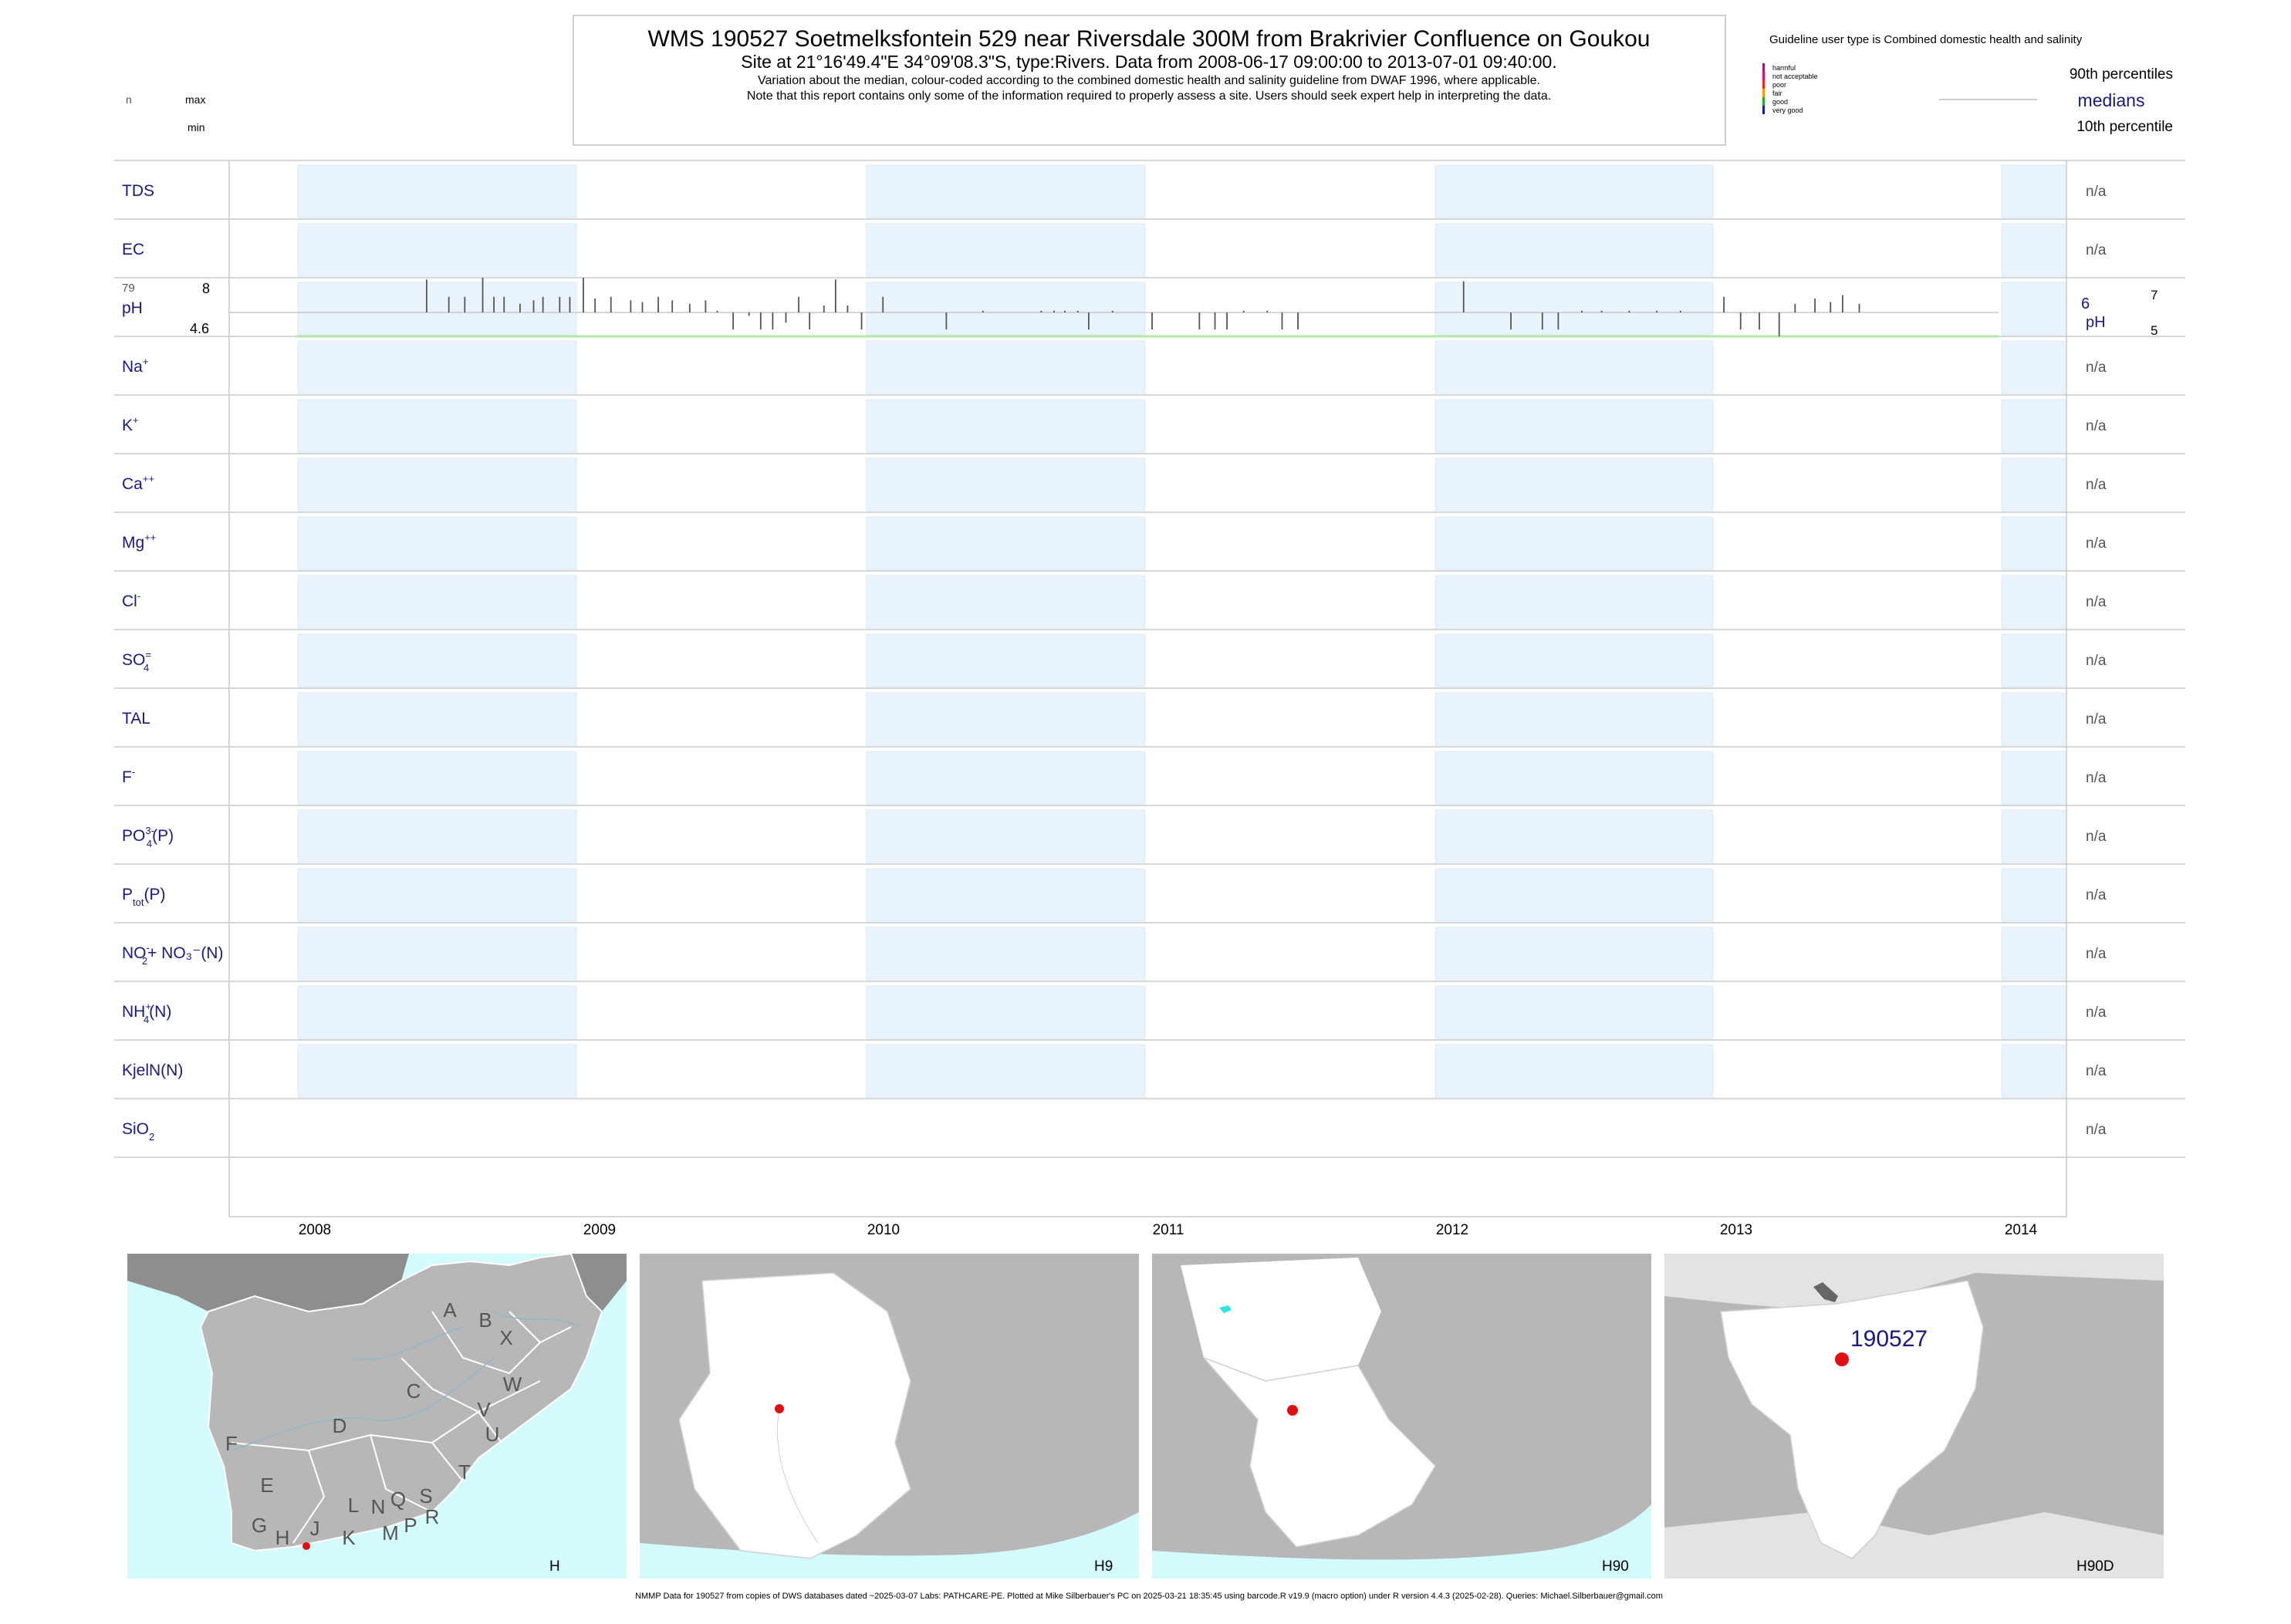  What do you see at coordinates (127, 777) in the screenshot?
I see `parameter-name: F` at bounding box center [127, 777].